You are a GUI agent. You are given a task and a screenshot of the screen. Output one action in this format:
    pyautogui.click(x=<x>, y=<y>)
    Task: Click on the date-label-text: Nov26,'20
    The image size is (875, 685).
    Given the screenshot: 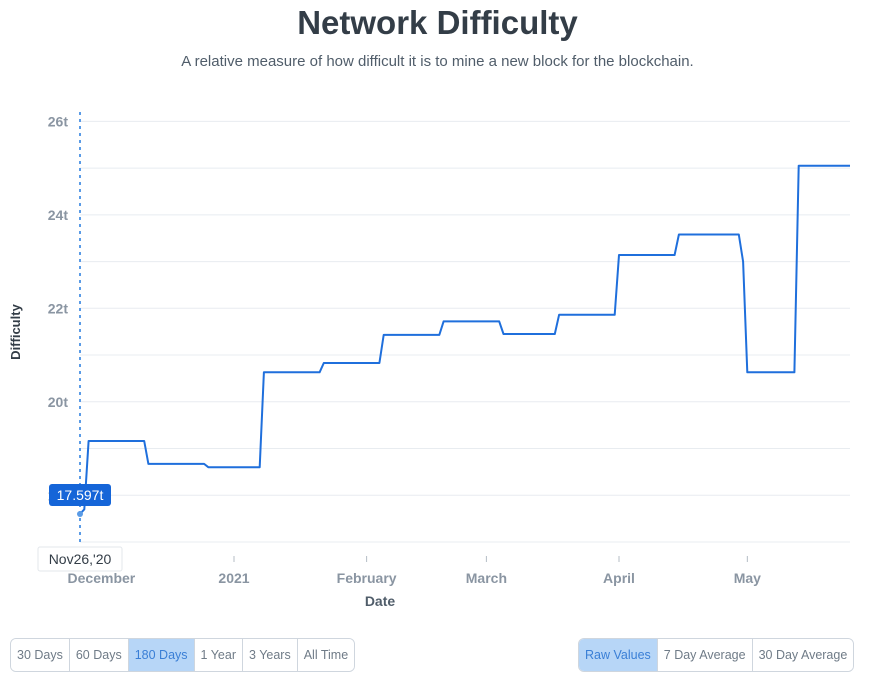 What is the action you would take?
    pyautogui.click(x=80, y=559)
    